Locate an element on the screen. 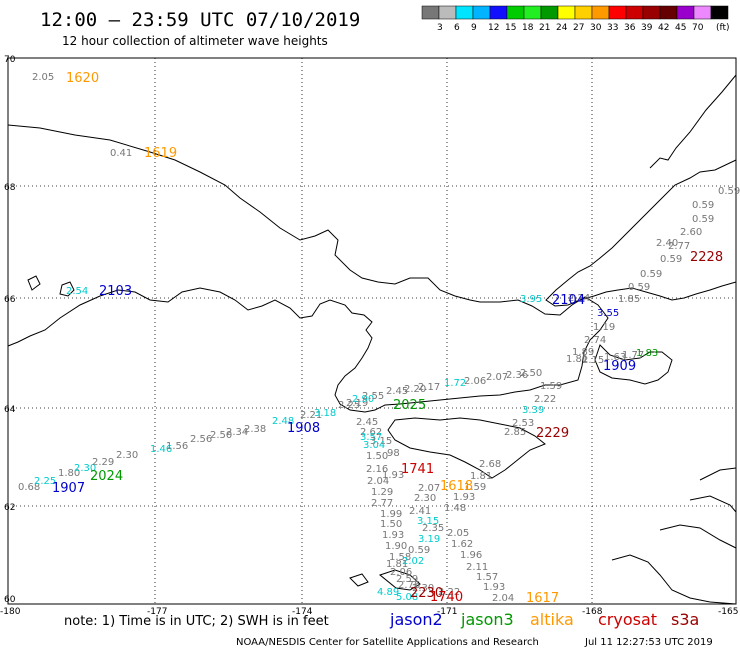  colorbar-label: 70 is located at coordinates (698, 28).